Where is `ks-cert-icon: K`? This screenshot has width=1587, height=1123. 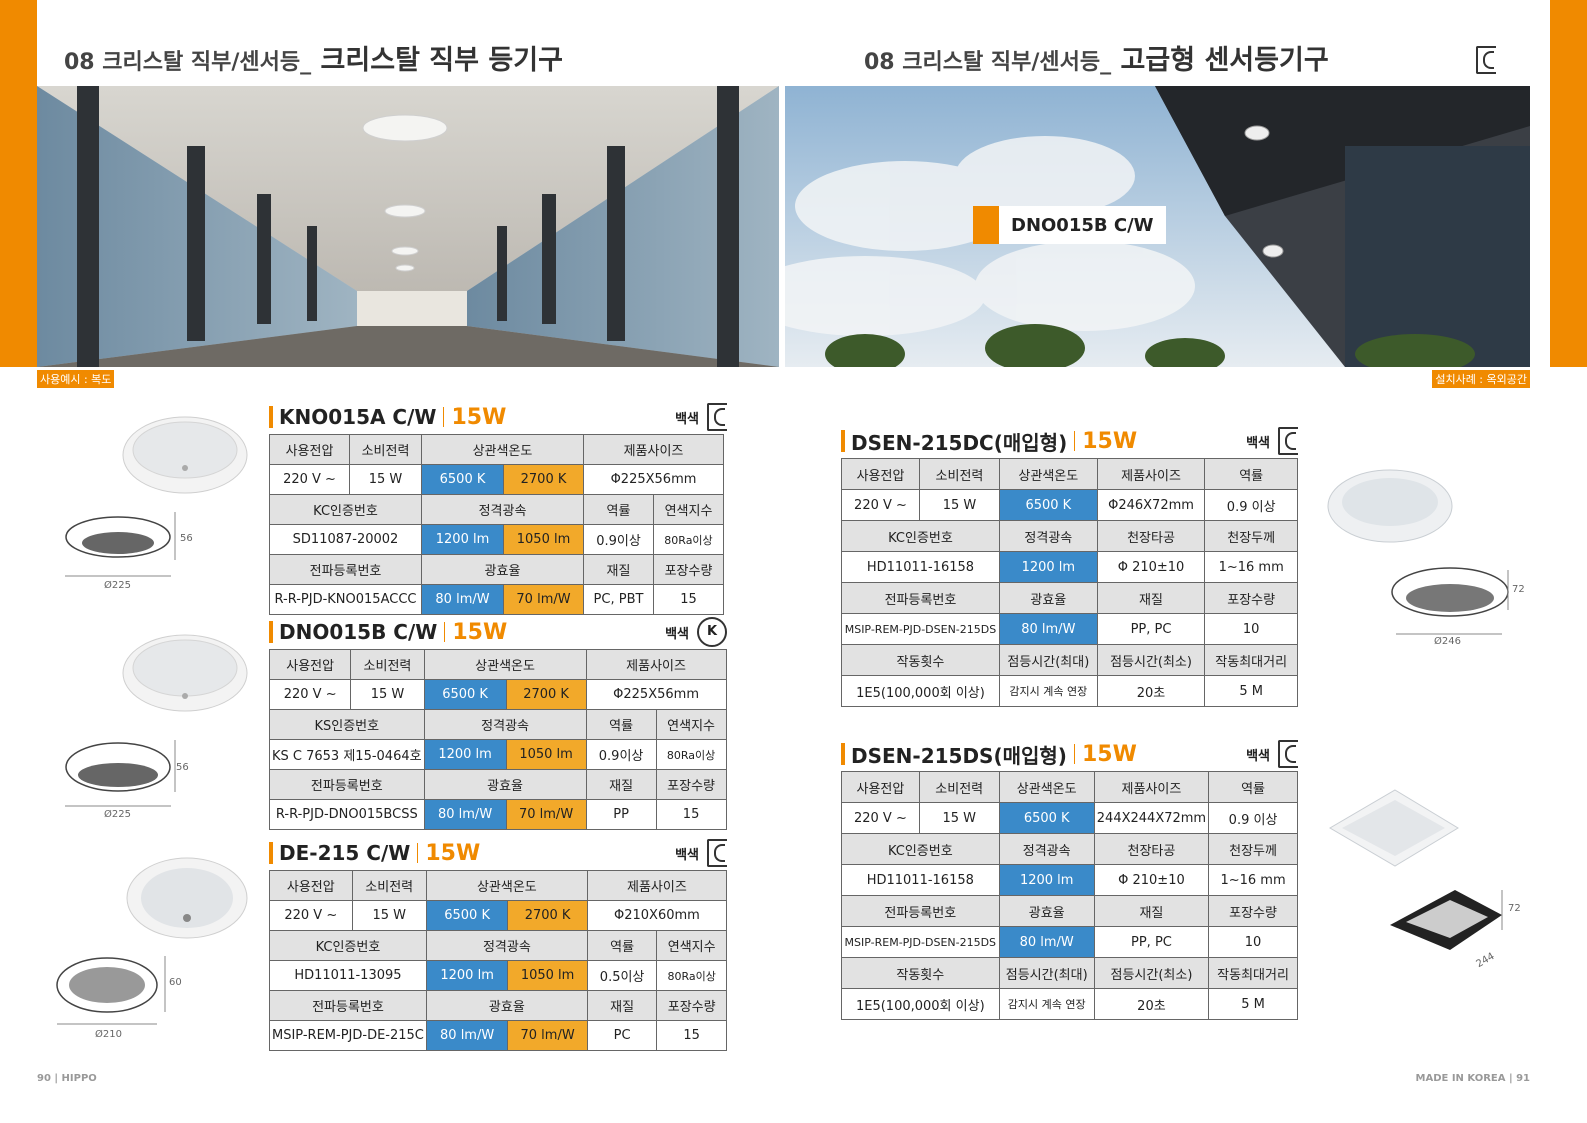
ks-cert-icon: K is located at coordinates (712, 632).